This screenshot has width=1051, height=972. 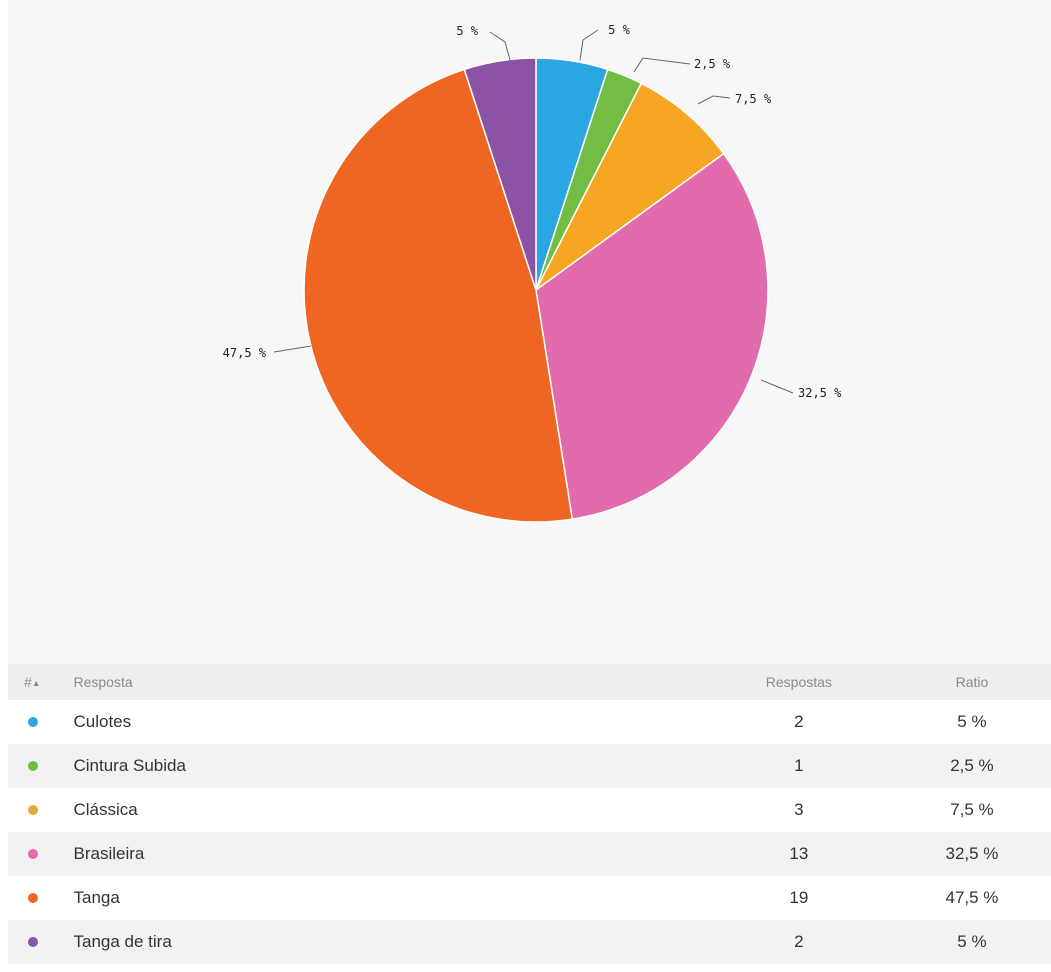 I want to click on answer-column-header: Resposta, so click(x=389, y=682).